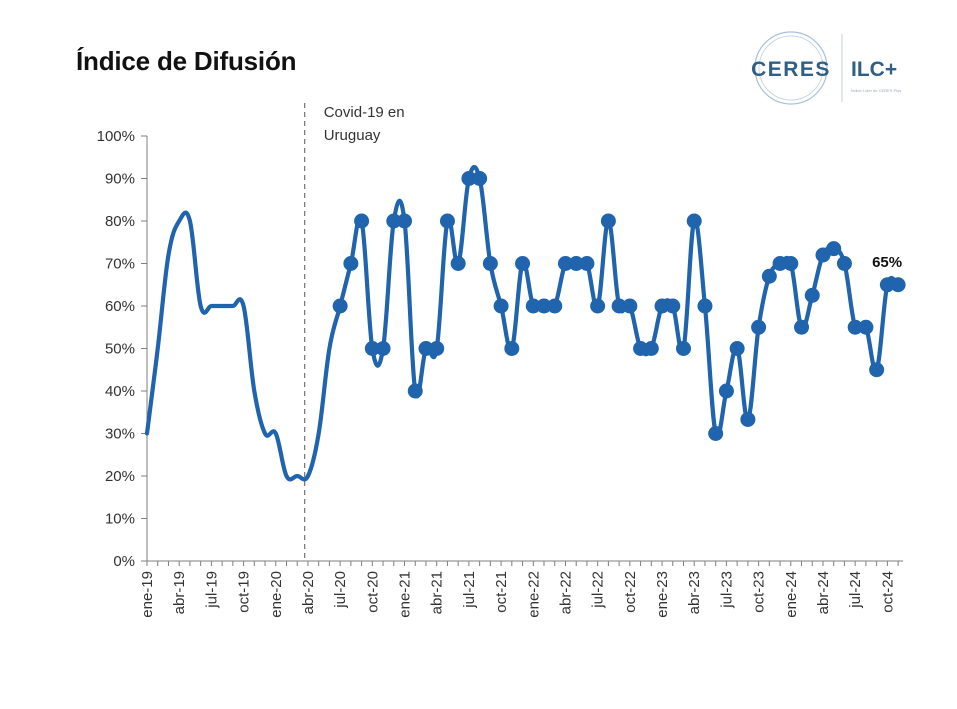 The height and width of the screenshot is (709, 957). Describe the element at coordinates (120, 349) in the screenshot. I see `y-tick-label: 50%` at that location.